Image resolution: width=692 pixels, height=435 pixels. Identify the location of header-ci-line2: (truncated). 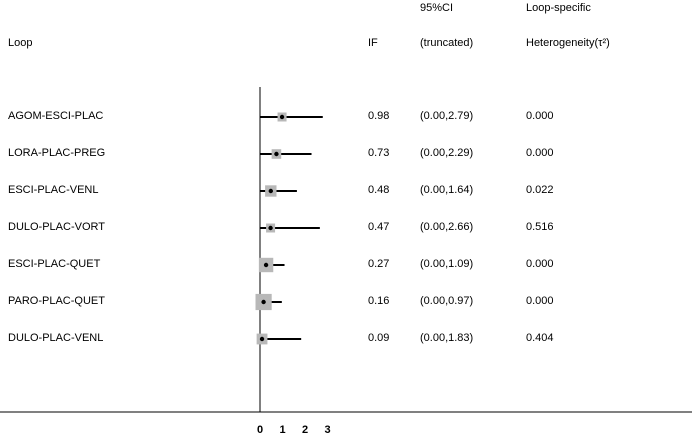
(447, 43).